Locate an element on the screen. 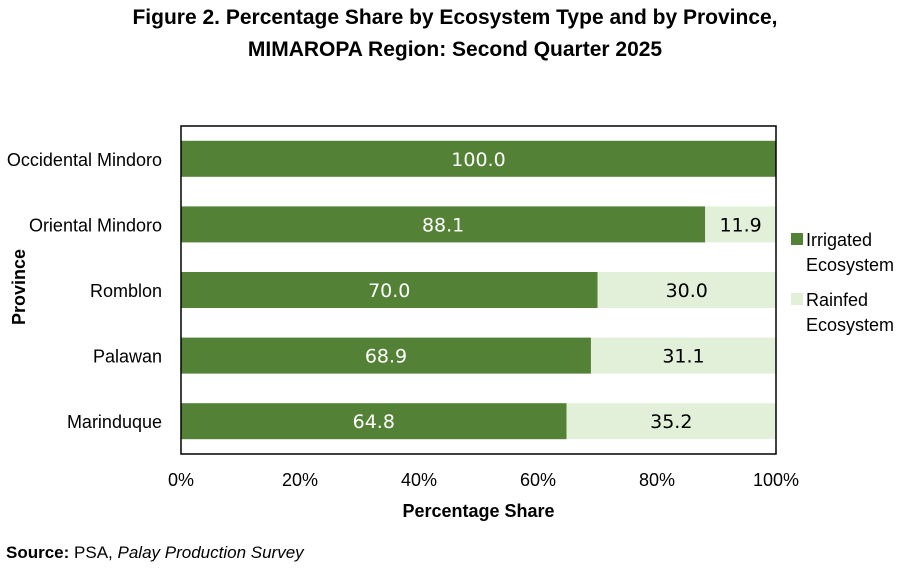  y-tick-label: Palawan is located at coordinates (127, 357).